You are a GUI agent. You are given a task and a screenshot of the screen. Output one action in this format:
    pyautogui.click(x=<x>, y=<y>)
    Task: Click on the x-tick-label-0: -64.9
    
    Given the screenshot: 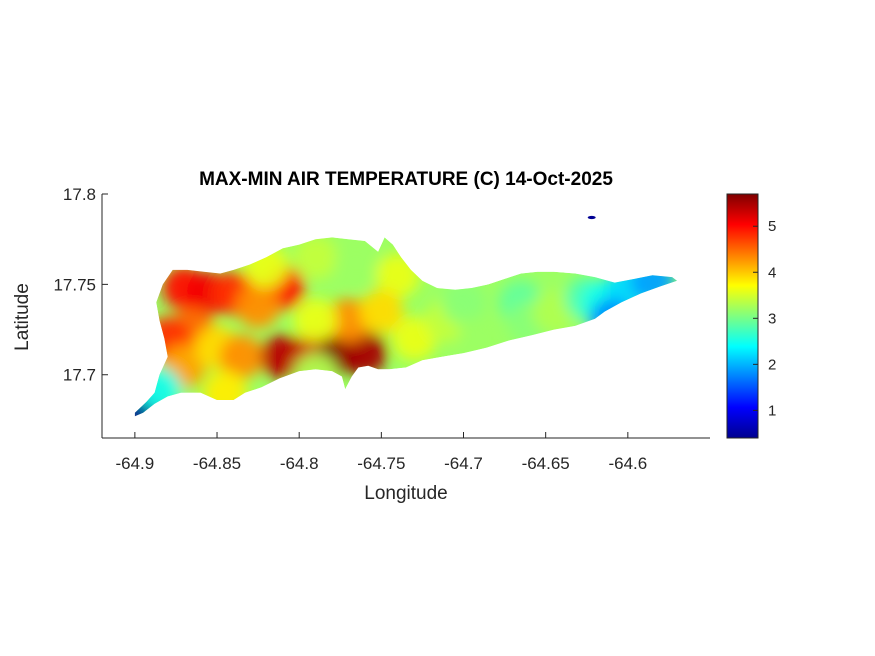 What is the action you would take?
    pyautogui.click(x=134, y=463)
    